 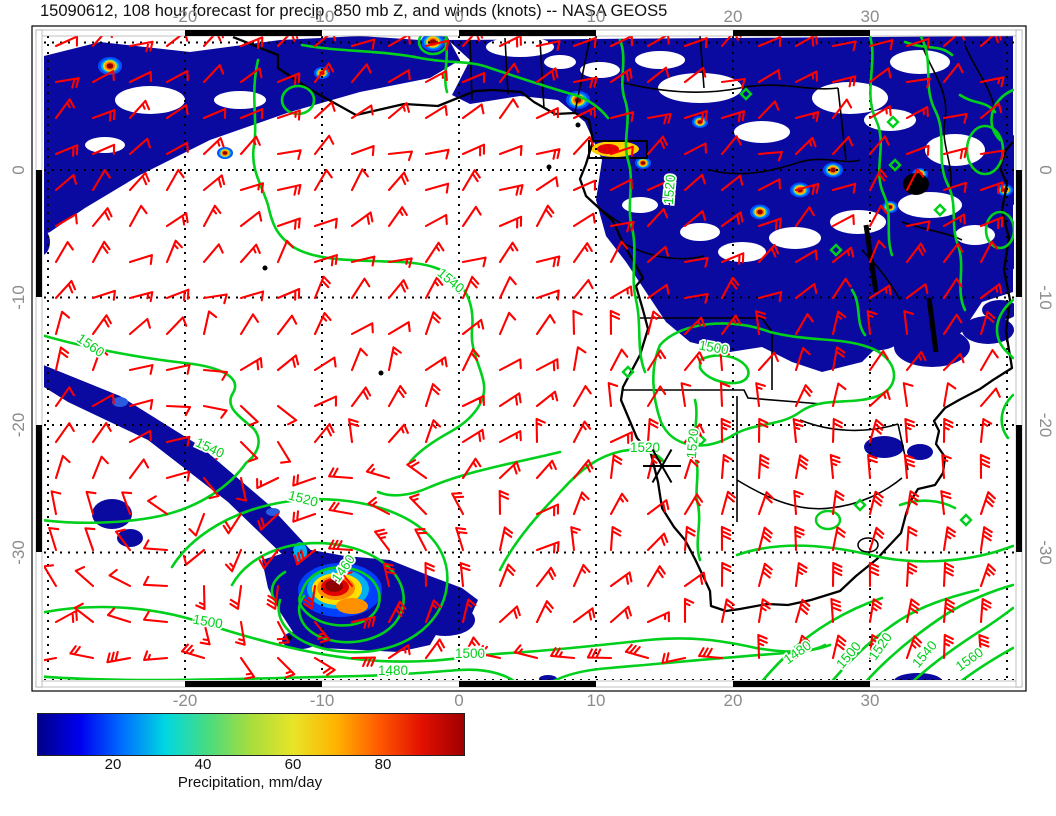 I want to click on contour-label: 1480, so click(x=393, y=670).